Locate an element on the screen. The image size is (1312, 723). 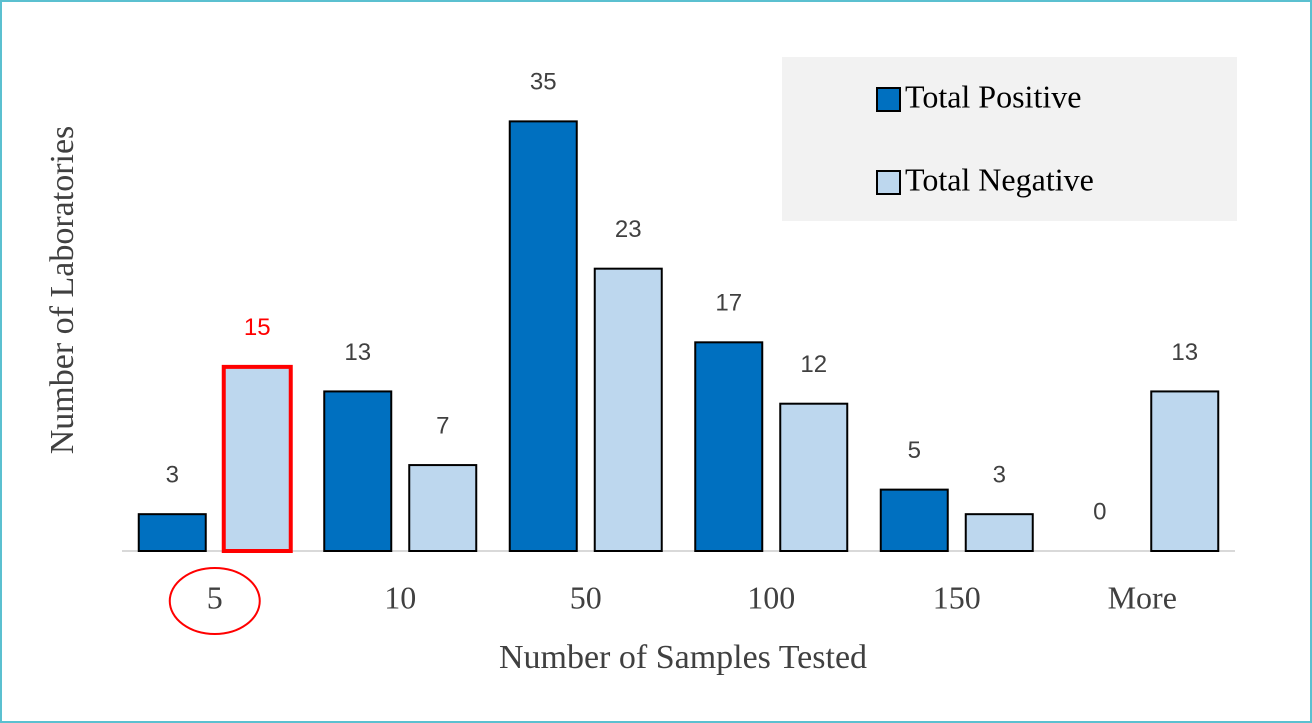
data-label: 15 is located at coordinates (257, 327).